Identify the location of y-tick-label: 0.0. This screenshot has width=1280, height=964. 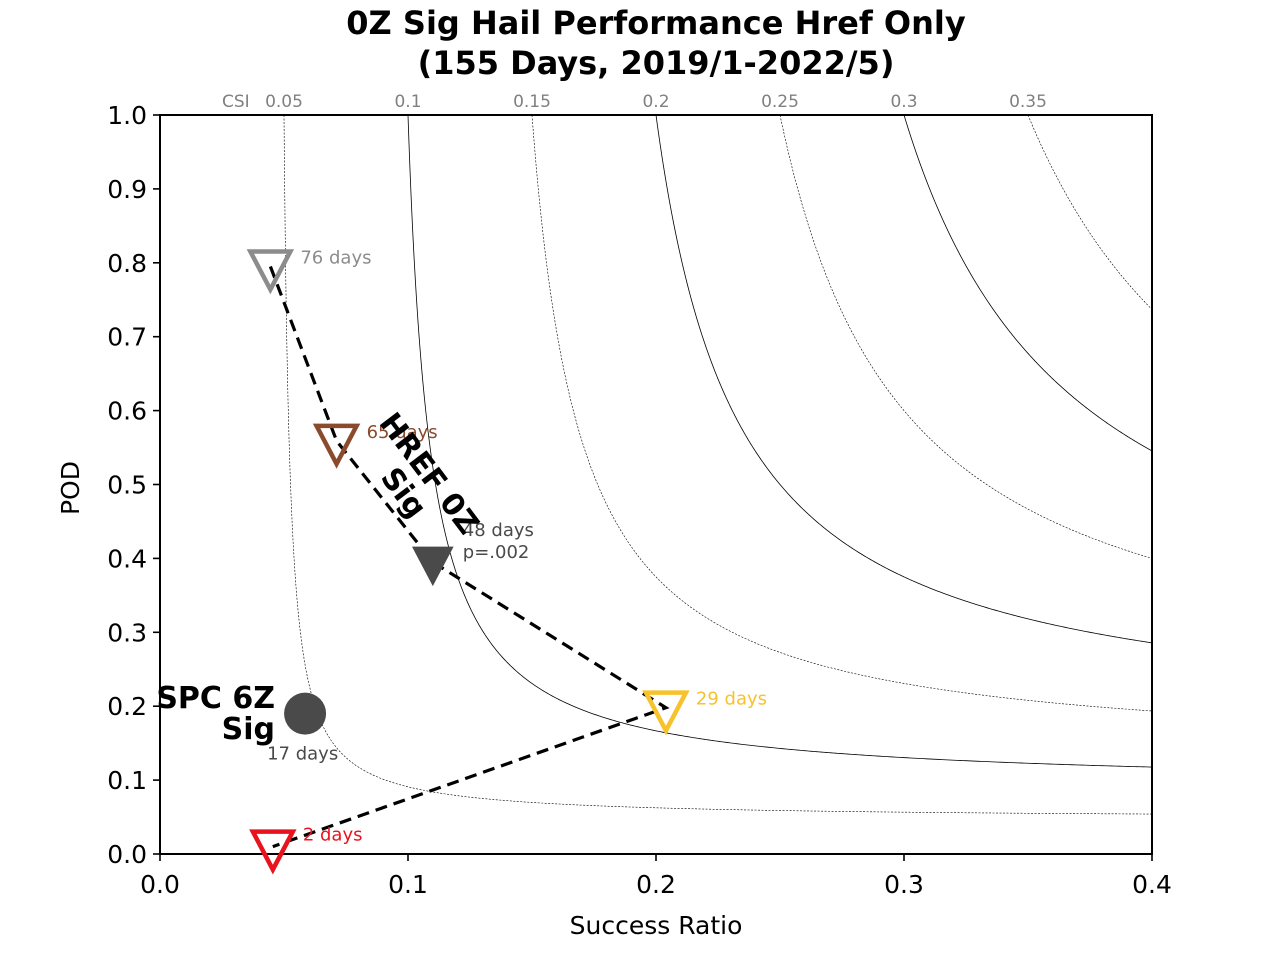
(127, 854).